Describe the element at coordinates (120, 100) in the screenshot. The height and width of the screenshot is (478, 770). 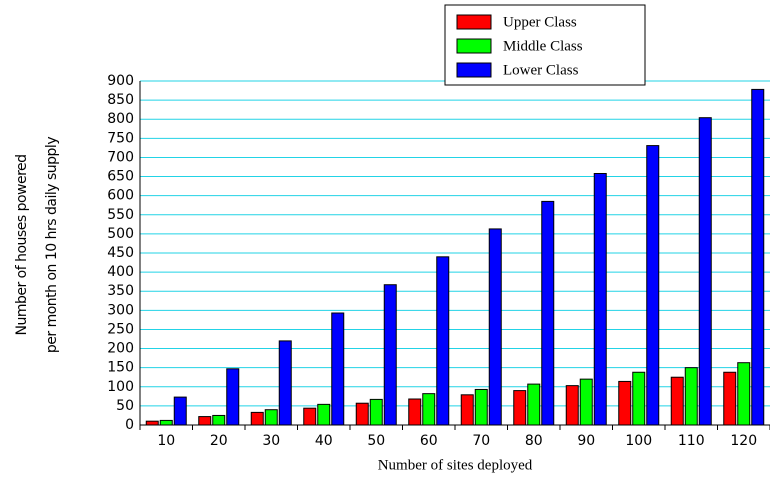
I see `y-tick-label: 850` at that location.